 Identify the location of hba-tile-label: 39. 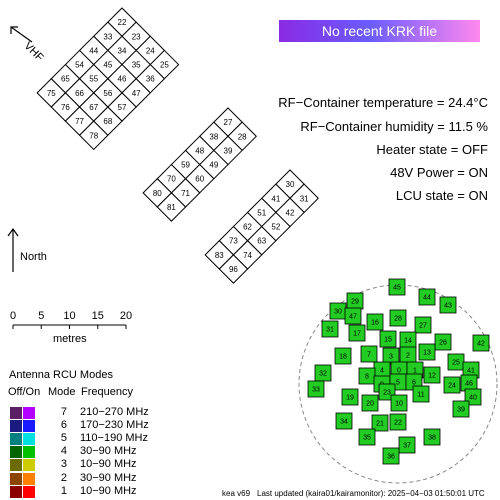
(461, 410).